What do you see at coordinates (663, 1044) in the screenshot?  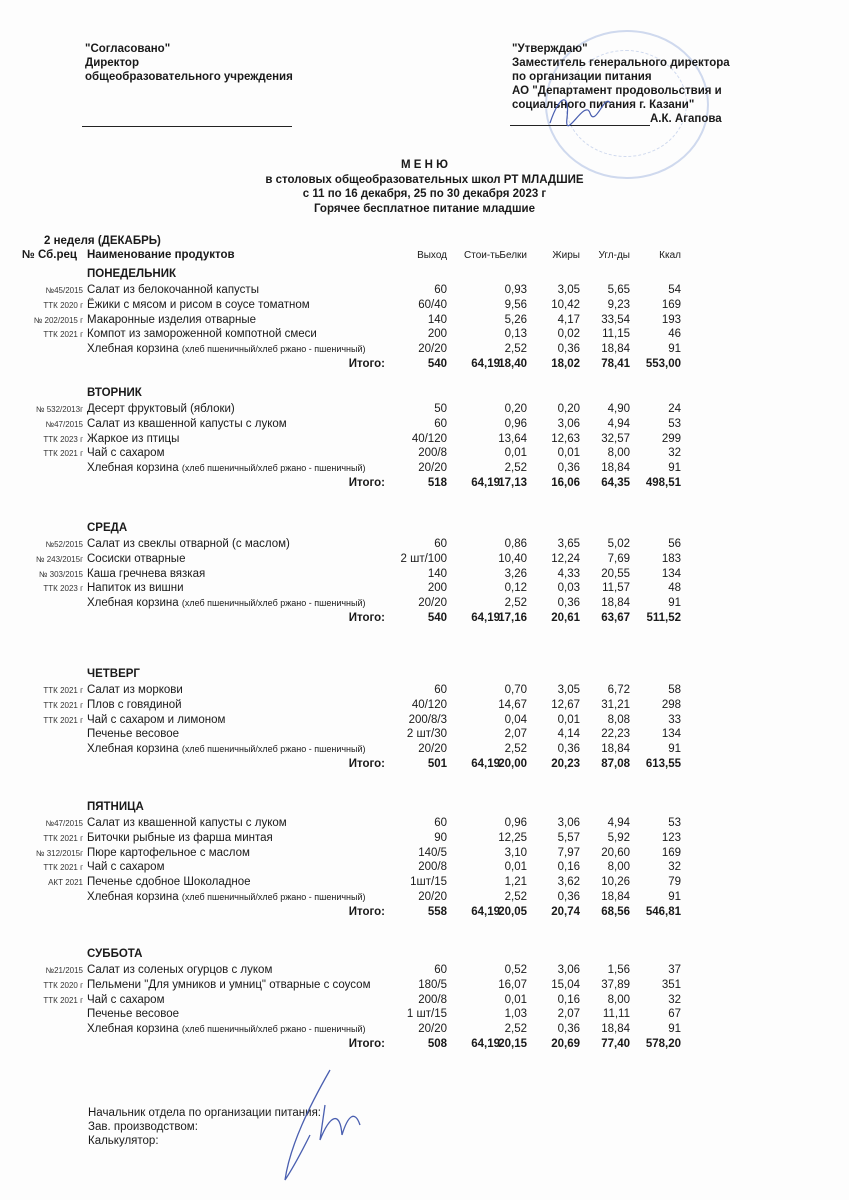 I see `total-kcal: 578,20` at bounding box center [663, 1044].